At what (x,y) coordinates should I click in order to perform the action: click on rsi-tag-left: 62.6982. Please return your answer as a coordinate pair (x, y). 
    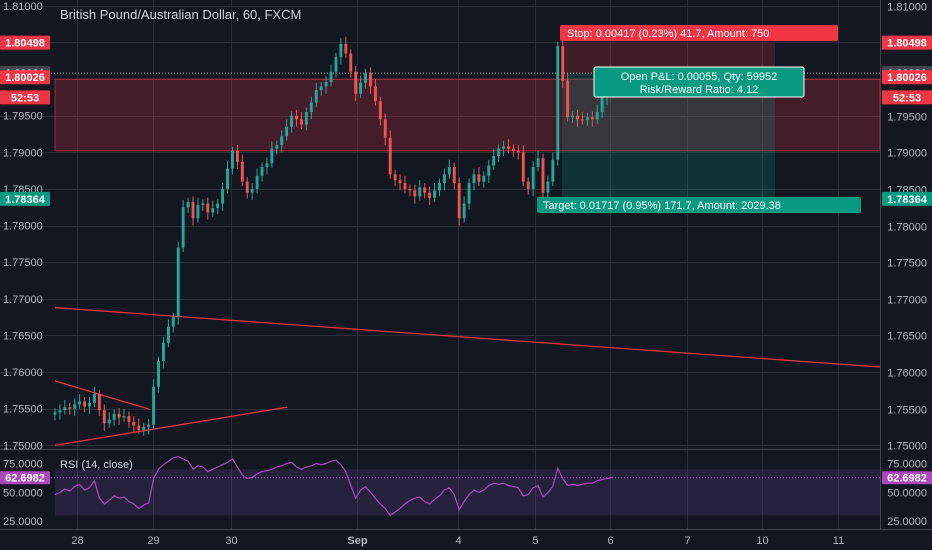
    Looking at the image, I should click on (25, 478).